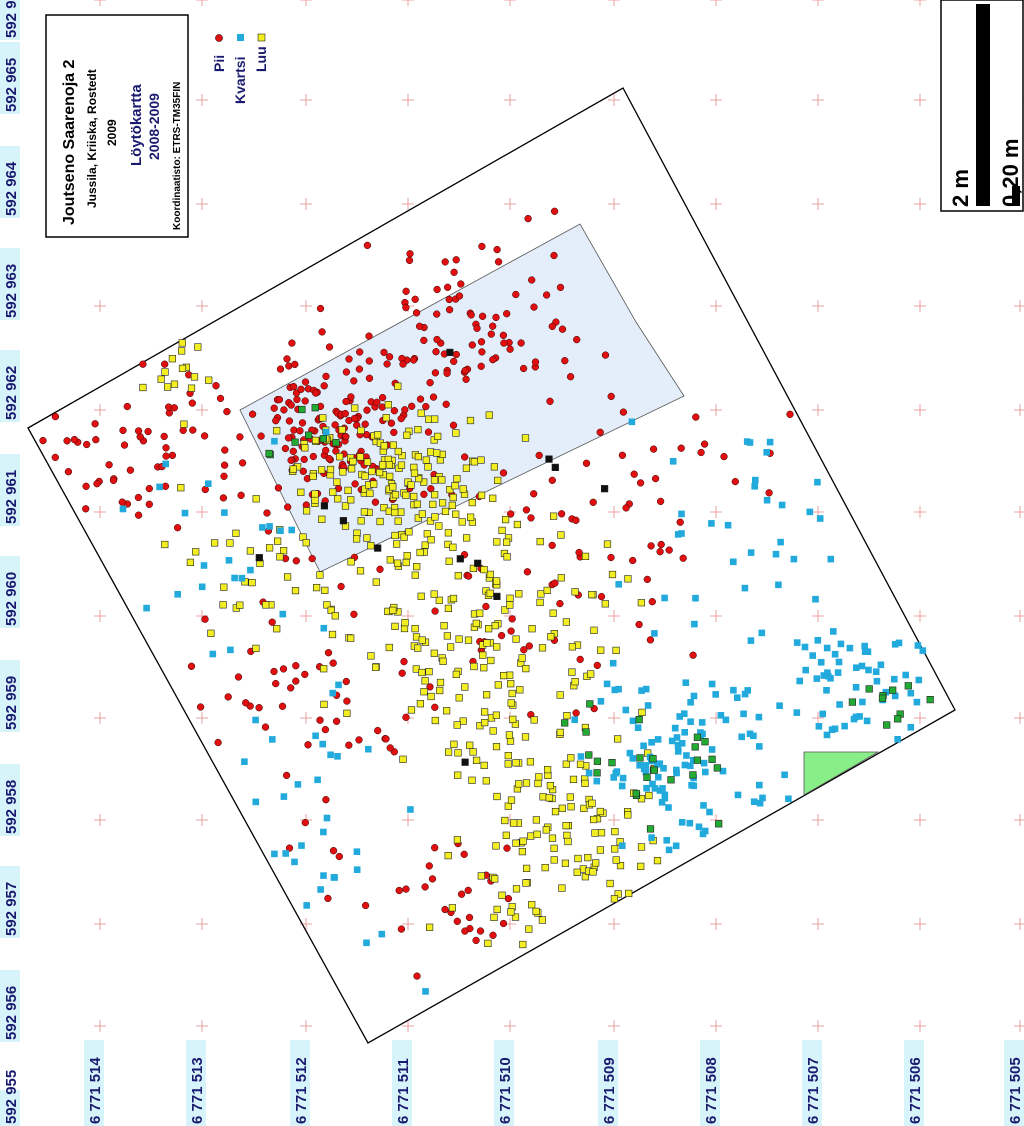 Image resolution: width=1024 pixels, height=1126 pixels. Describe the element at coordinates (11, 85) in the screenshot. I see `easting-label-text: 592 965` at that location.